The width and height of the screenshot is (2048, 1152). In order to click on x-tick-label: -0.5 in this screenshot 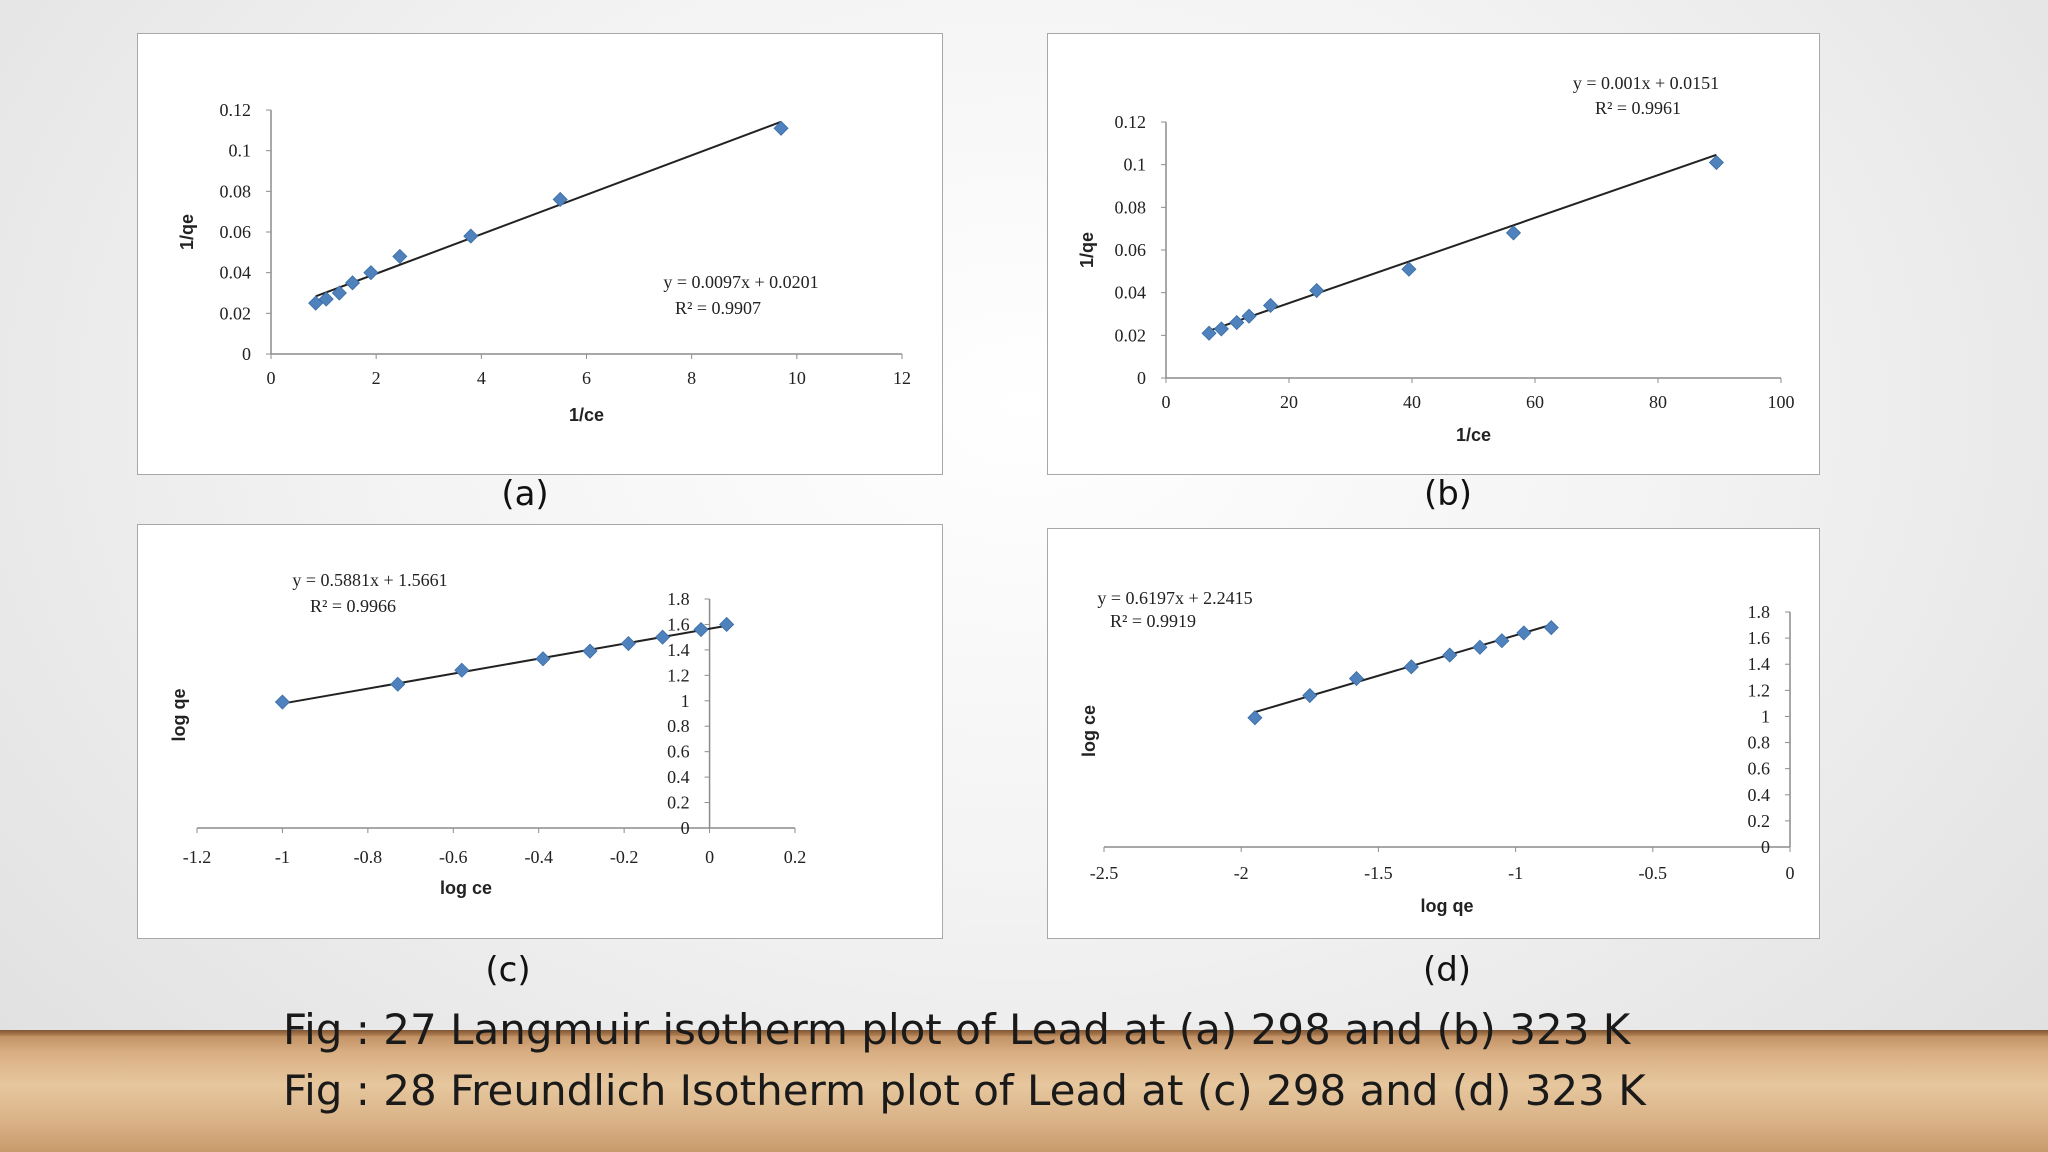, I will do `click(1653, 873)`.